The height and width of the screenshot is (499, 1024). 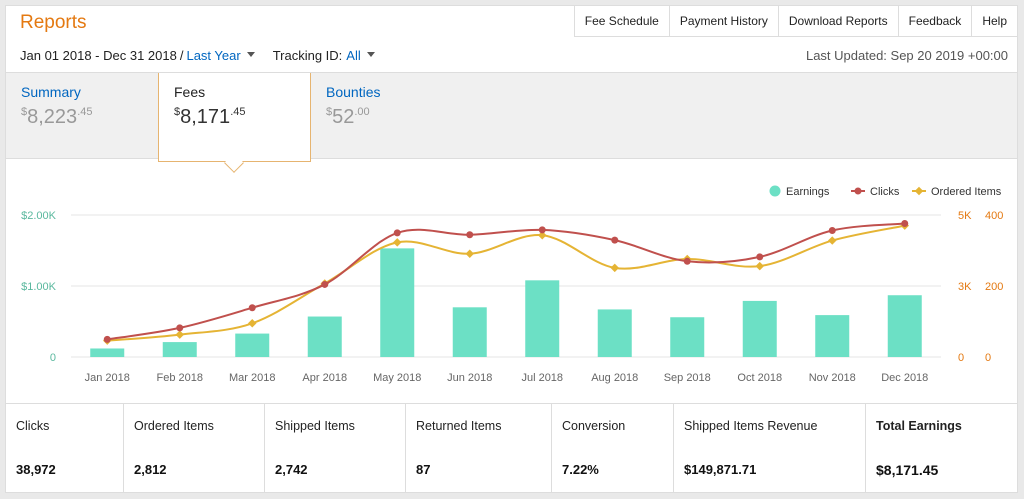 I want to click on legend-earnings-swatch, so click(x=775, y=191).